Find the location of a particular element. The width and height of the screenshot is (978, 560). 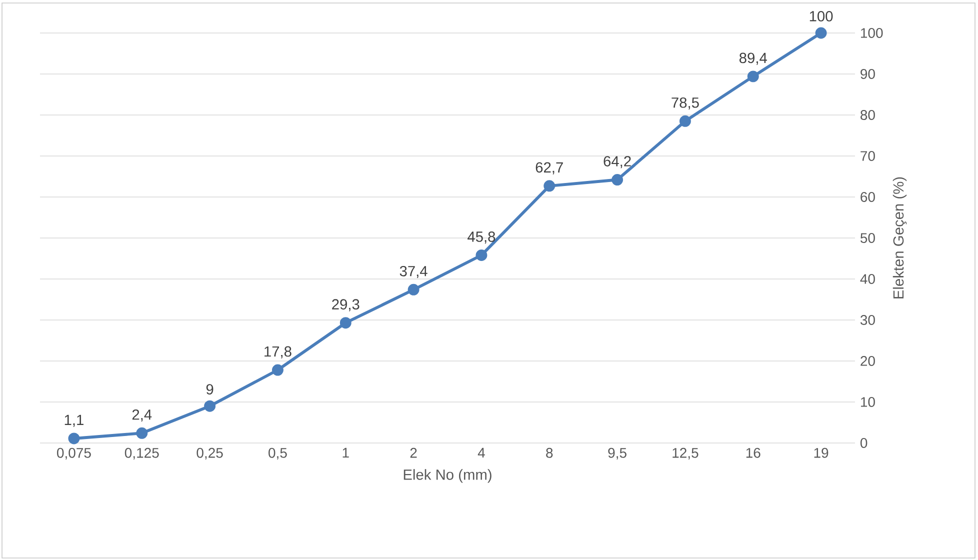

data-label: 89,4 is located at coordinates (753, 58).